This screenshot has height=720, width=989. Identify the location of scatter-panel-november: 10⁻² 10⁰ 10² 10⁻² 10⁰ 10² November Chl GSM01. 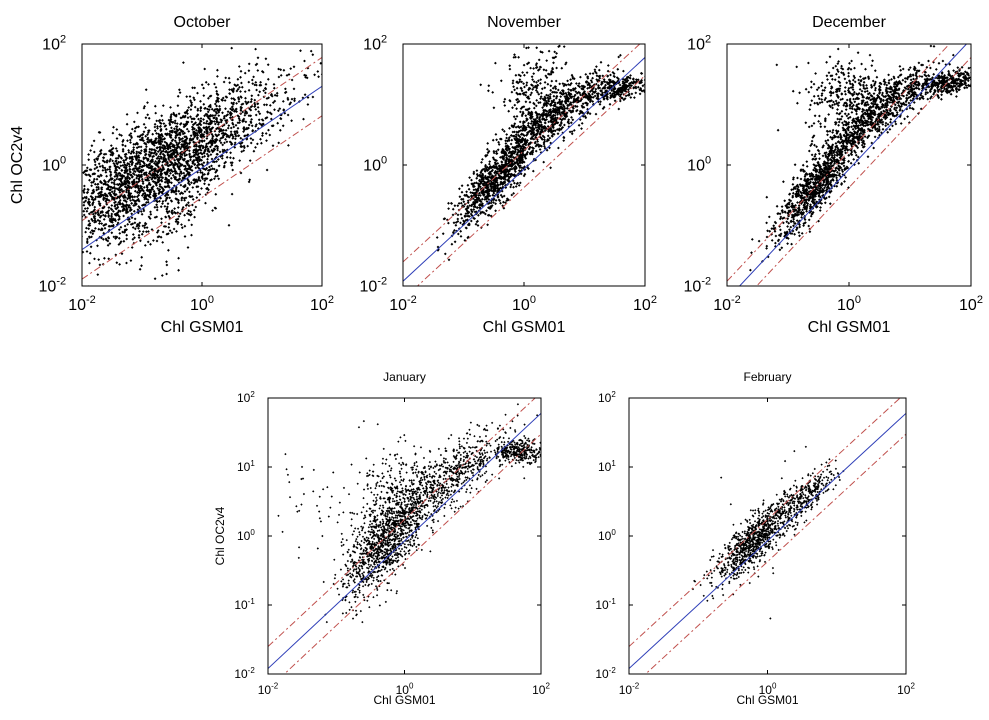
(508, 175).